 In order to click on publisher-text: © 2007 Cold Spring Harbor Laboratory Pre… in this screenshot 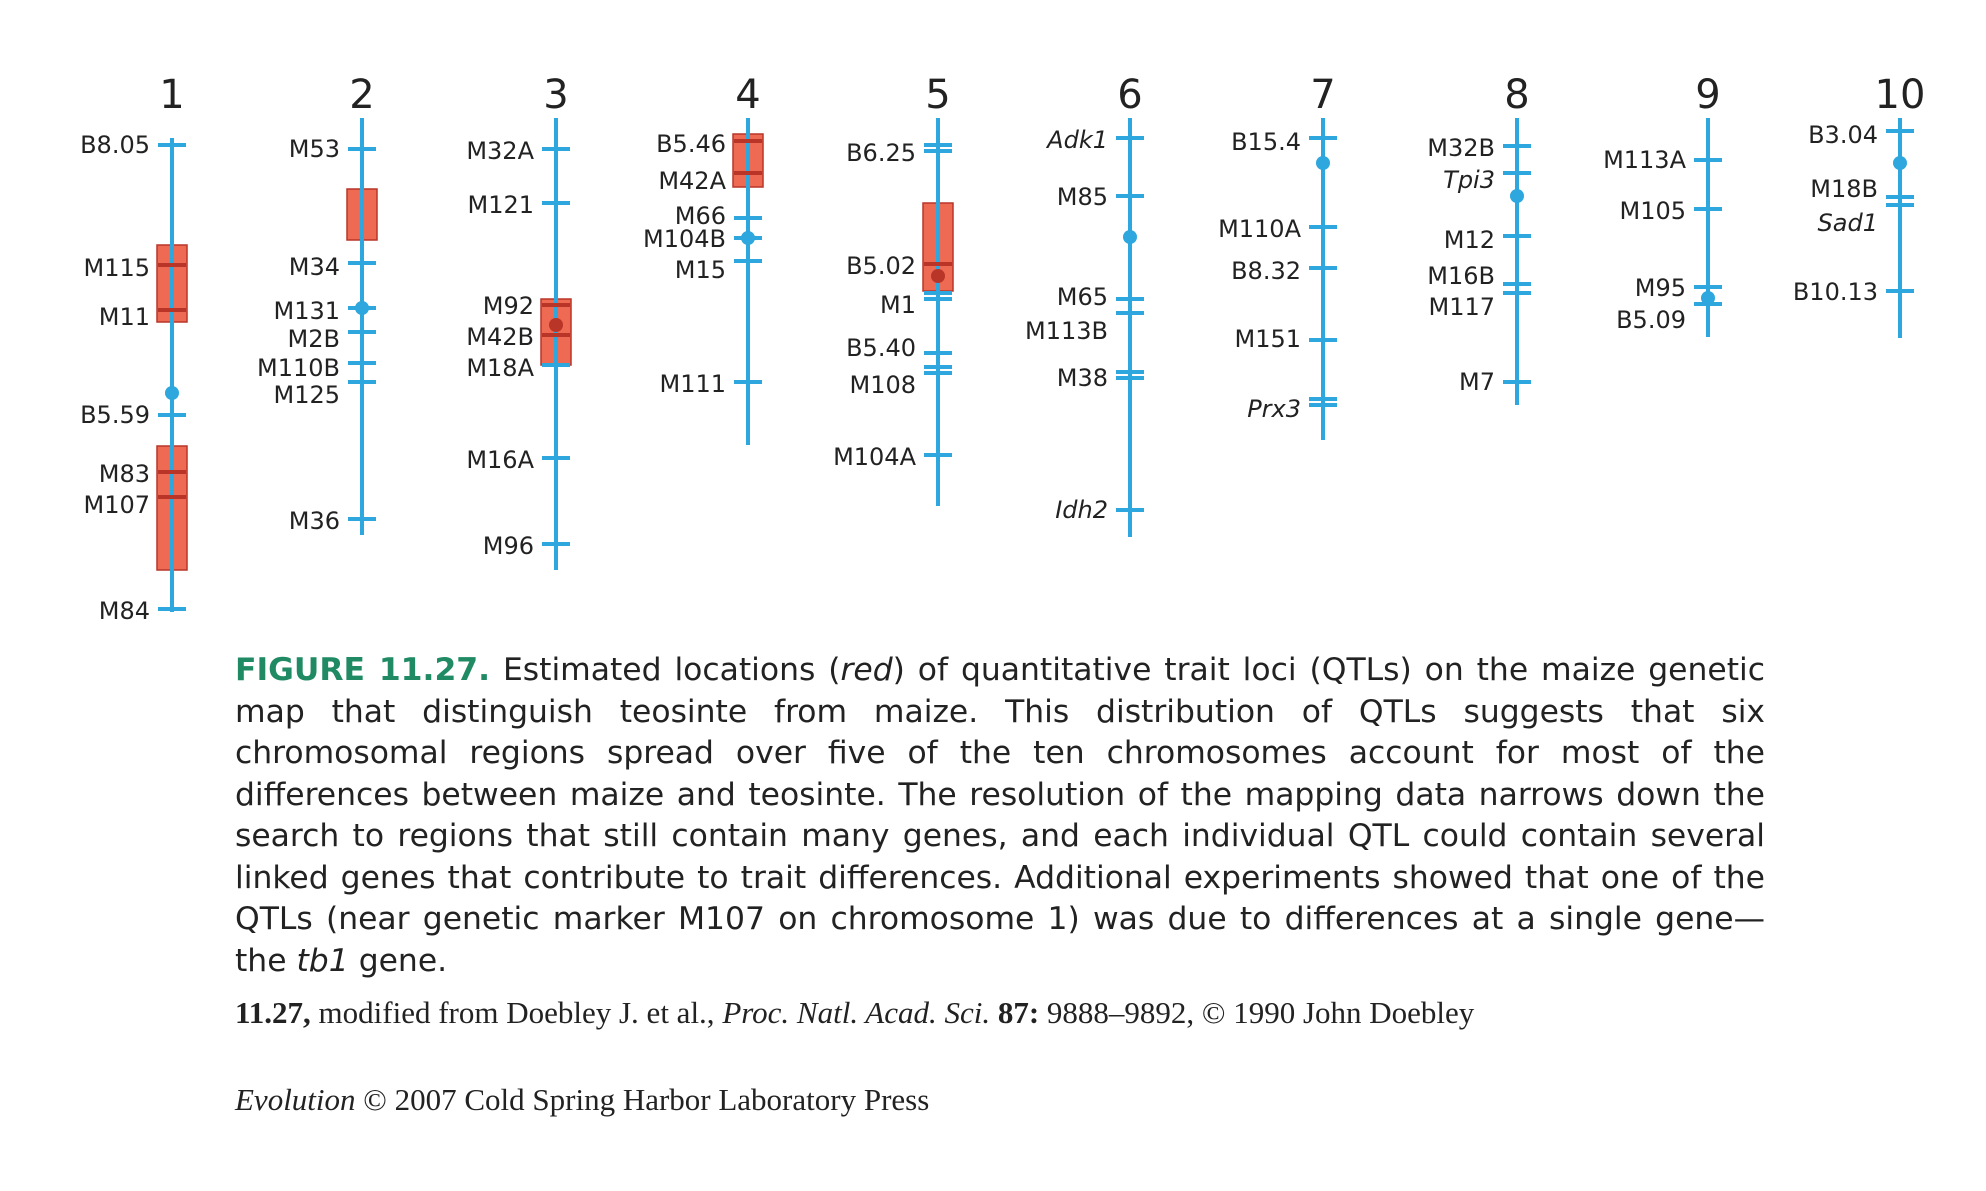, I will do `click(642, 1099)`.